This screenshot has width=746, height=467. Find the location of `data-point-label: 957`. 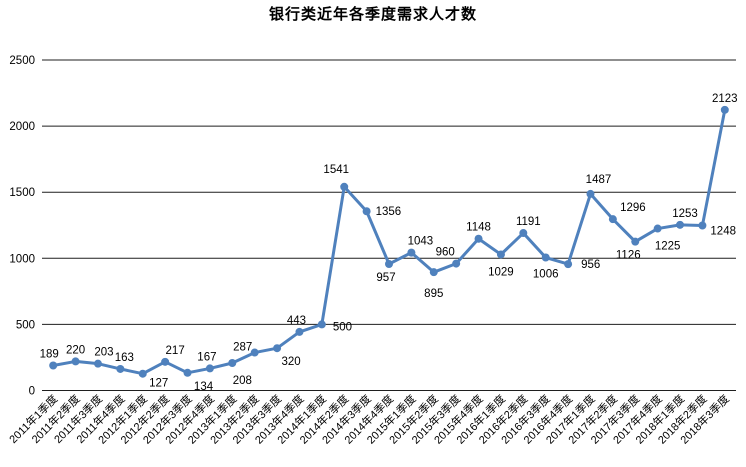

data-point-label: 957 is located at coordinates (385, 278).